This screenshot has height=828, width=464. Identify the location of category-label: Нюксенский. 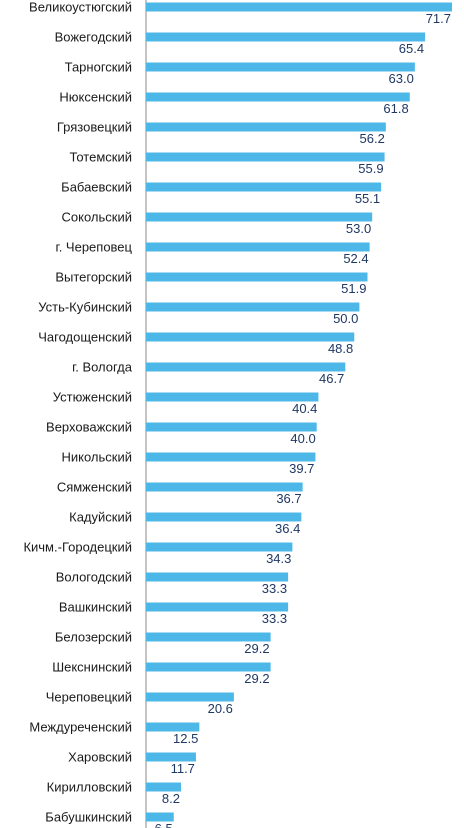
(95, 97).